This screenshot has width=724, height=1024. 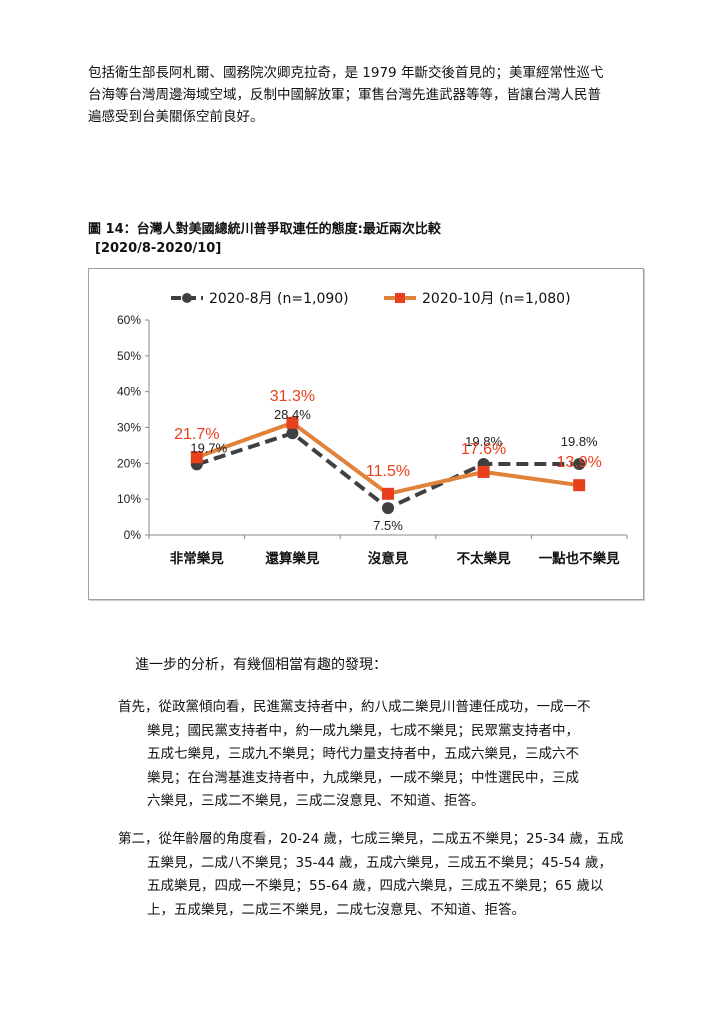 What do you see at coordinates (129, 356) in the screenshot?
I see `y-tick-label: 50%` at bounding box center [129, 356].